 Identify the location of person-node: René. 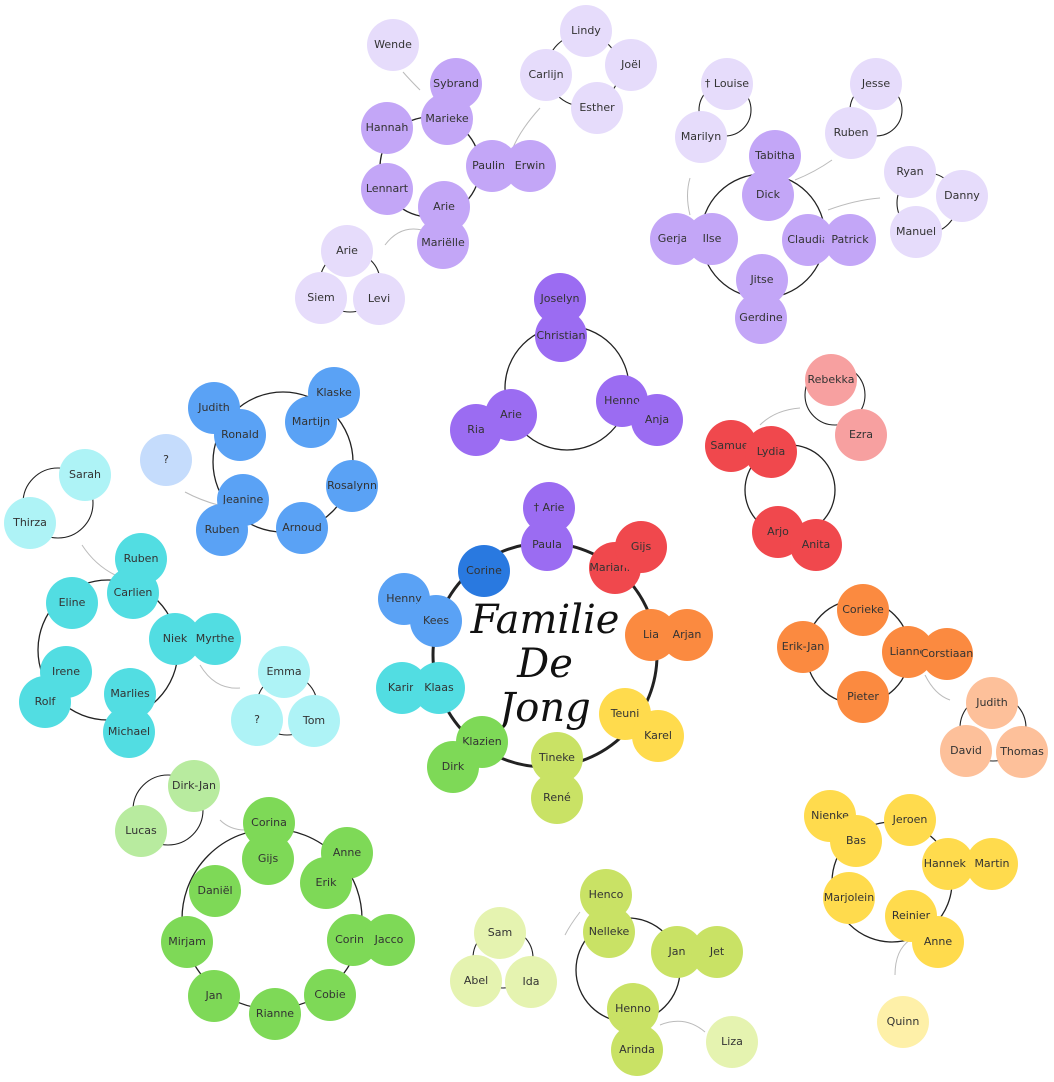
(557, 798).